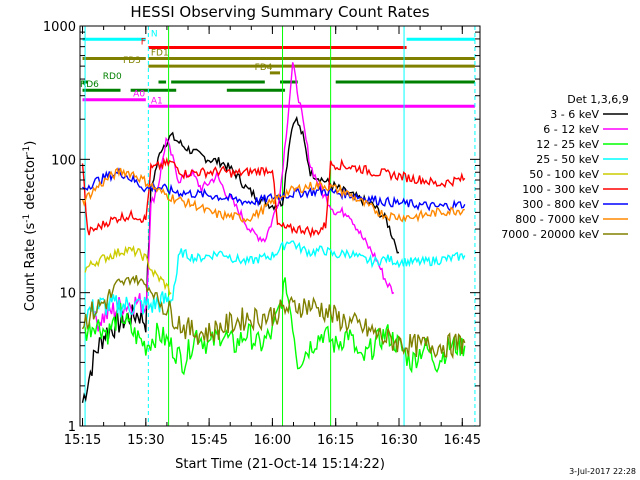 This screenshot has width=640, height=480. What do you see at coordinates (143, 42) in the screenshot?
I see `flag-label: F` at bounding box center [143, 42].